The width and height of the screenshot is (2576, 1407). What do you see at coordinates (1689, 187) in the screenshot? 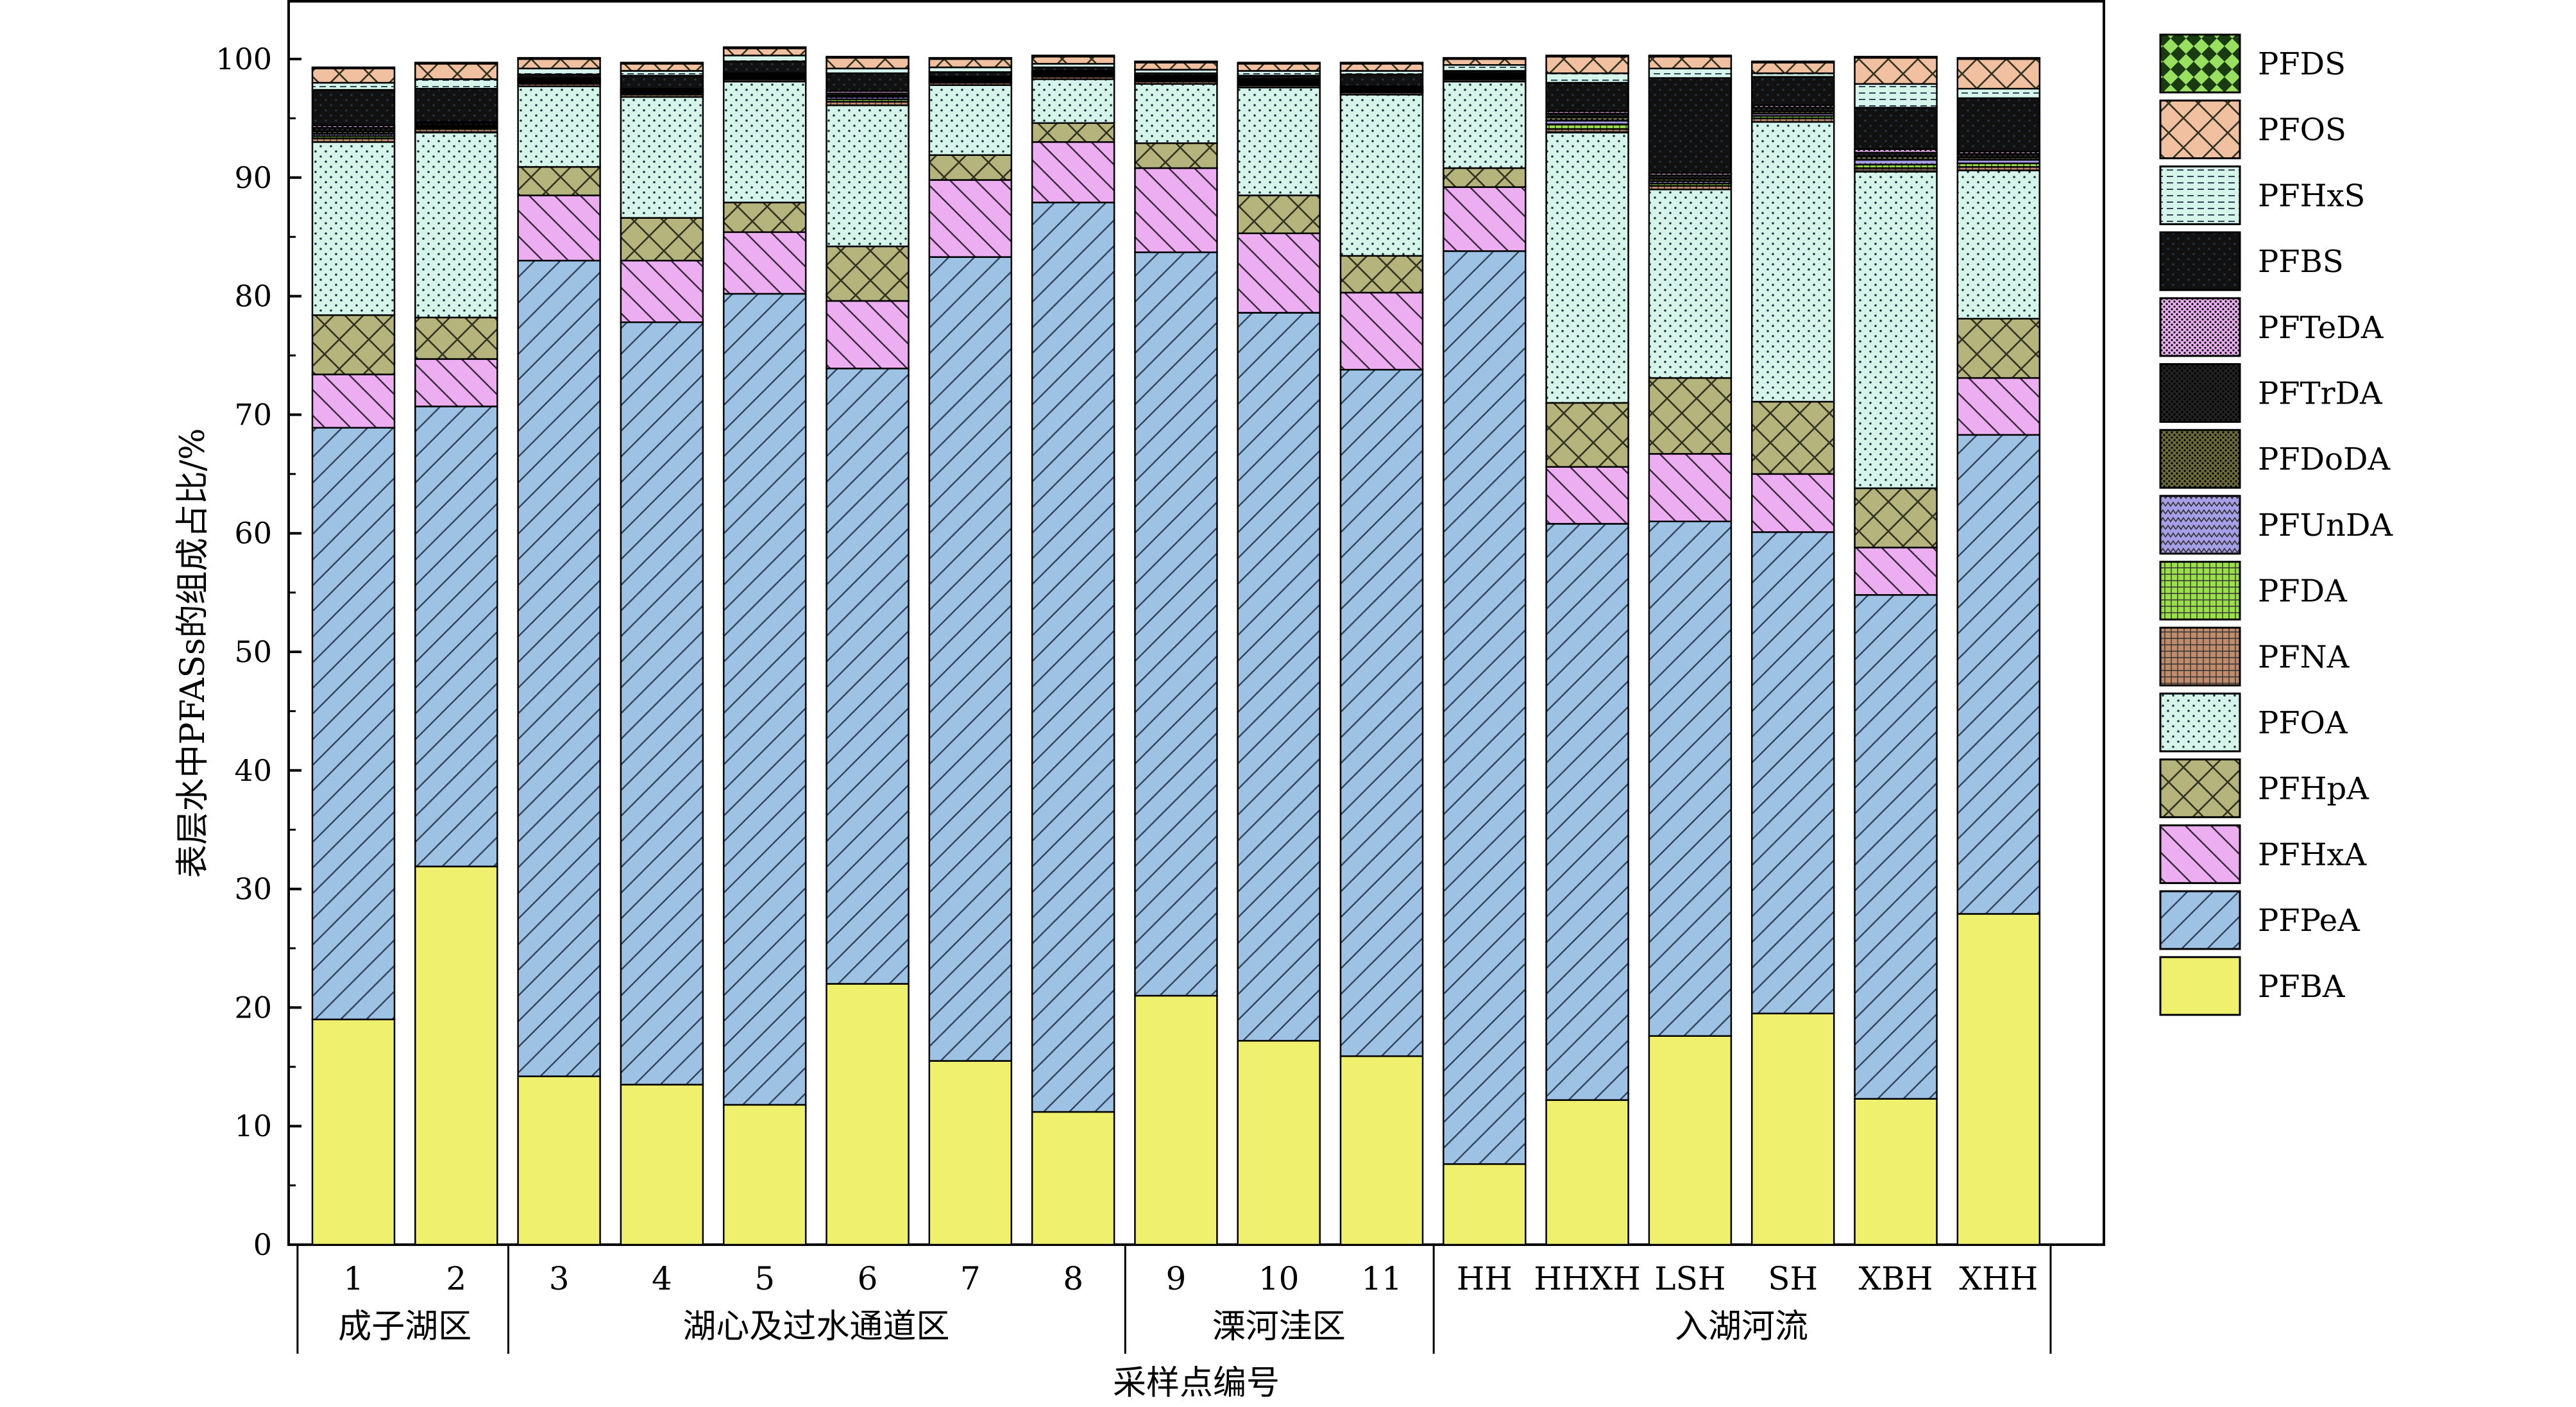
I see `bar-pattern-pfna-LSH` at bounding box center [1689, 187].